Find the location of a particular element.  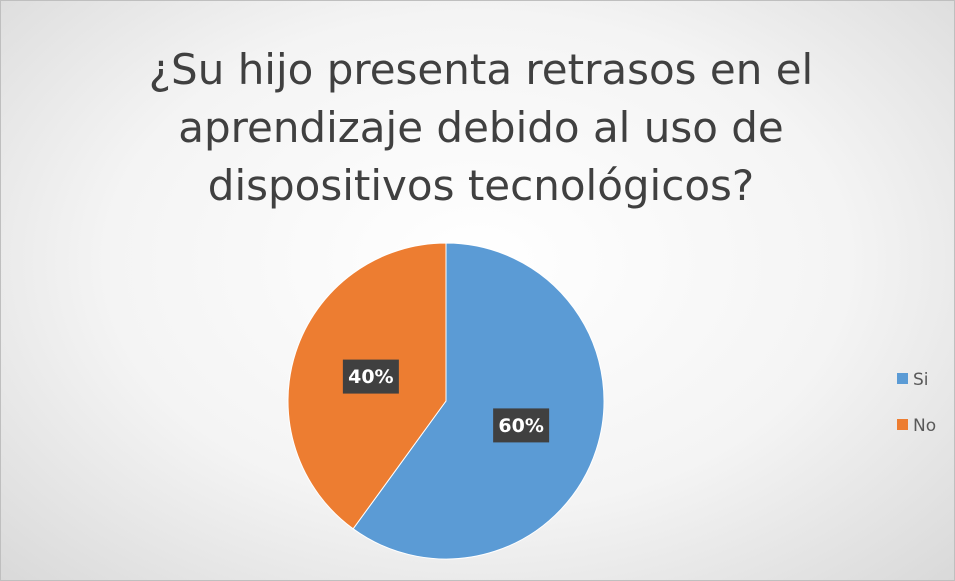

data-label-text: 40% is located at coordinates (370, 377).